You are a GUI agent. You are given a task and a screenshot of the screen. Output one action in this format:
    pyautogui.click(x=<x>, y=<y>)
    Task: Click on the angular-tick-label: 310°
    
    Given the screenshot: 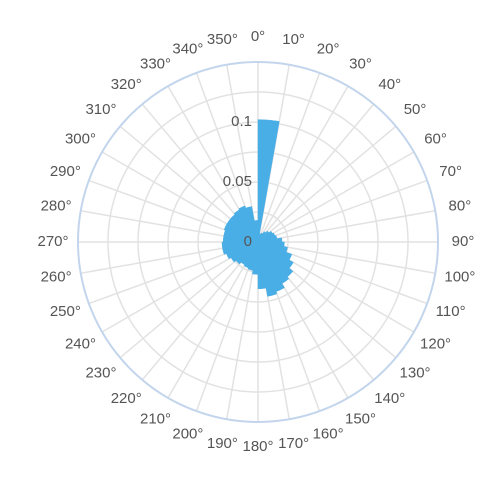 What is the action you would take?
    pyautogui.click(x=100, y=109)
    